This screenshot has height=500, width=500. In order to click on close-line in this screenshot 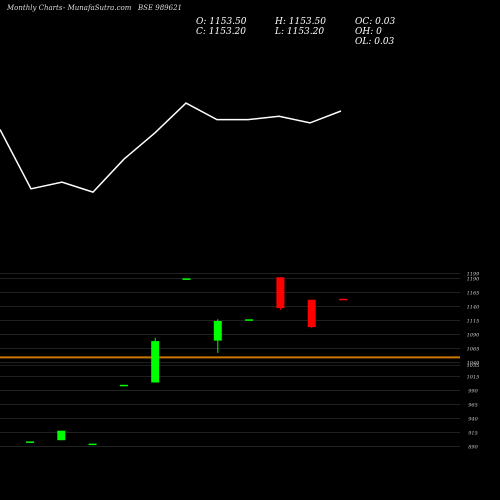, I will do `click(171, 147)`.